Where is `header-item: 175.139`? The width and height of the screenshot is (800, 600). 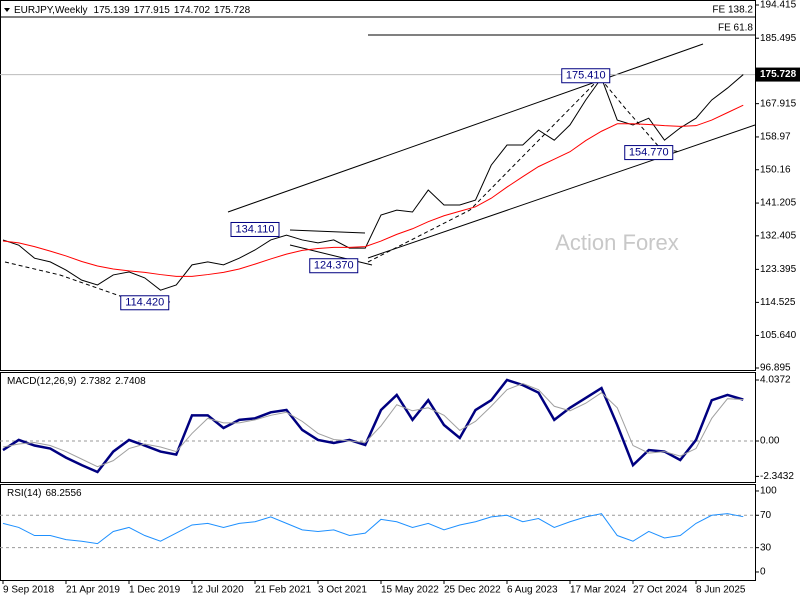 header-item: 175.139 is located at coordinates (112, 10).